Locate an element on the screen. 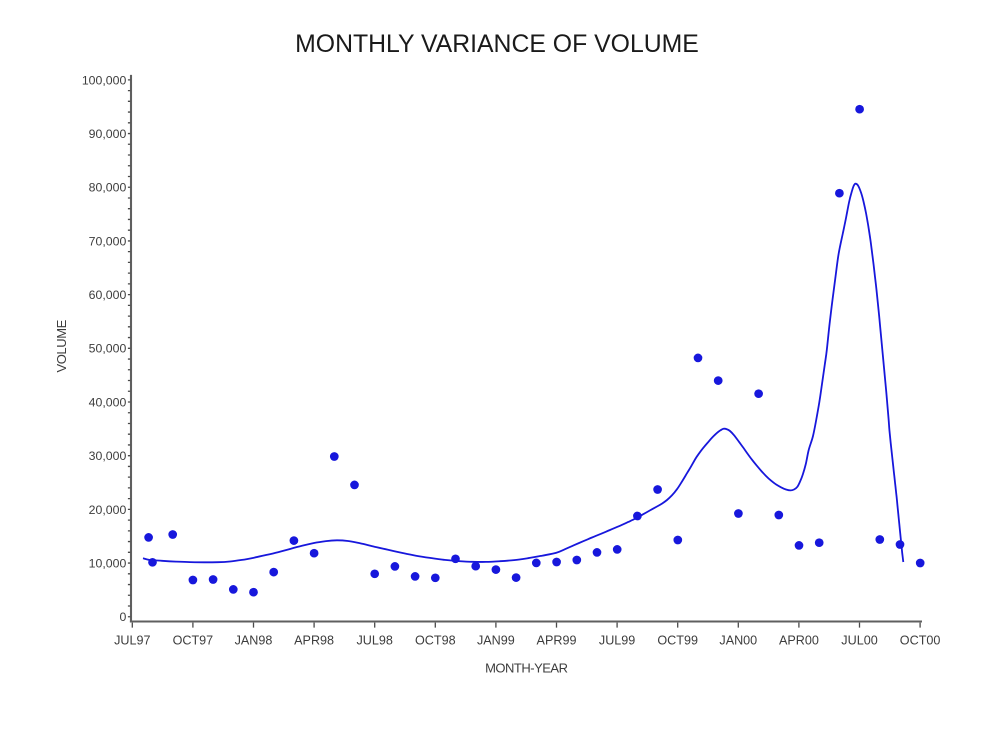  svg-text: VOLUME is located at coordinates (61, 345).